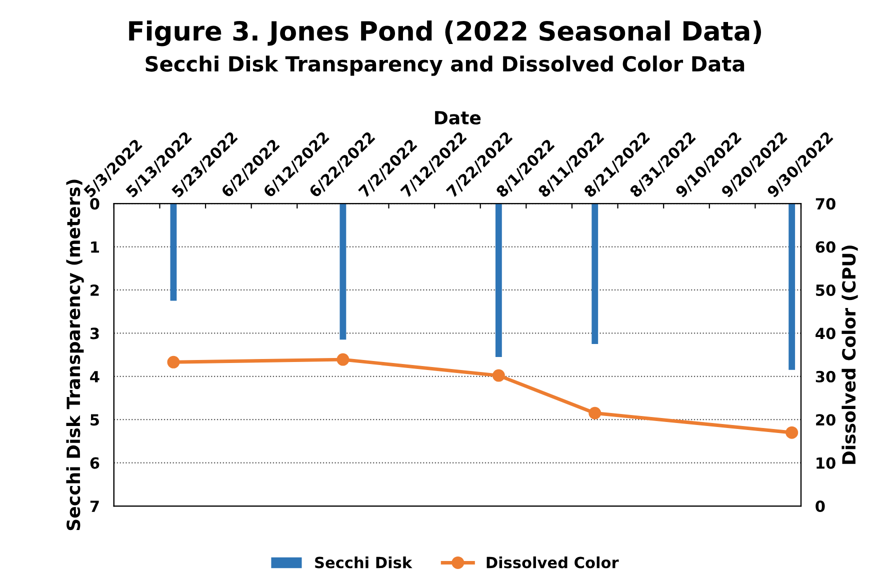 Image resolution: width=890 pixels, height=585 pixels. Describe the element at coordinates (75, 355) in the screenshot. I see `y-axis-title: Secchi Disk Transparency (meters)` at that location.